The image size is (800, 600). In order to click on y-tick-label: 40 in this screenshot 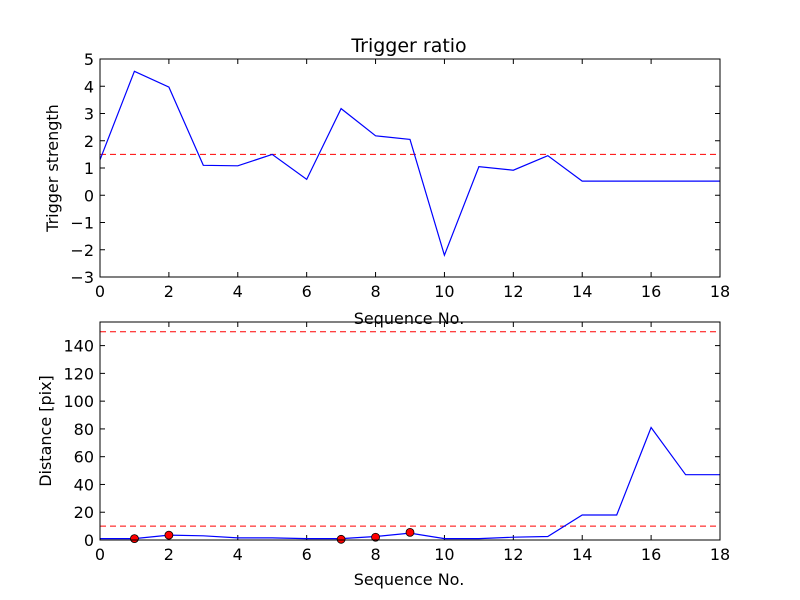, I will do `click(84, 484)`.